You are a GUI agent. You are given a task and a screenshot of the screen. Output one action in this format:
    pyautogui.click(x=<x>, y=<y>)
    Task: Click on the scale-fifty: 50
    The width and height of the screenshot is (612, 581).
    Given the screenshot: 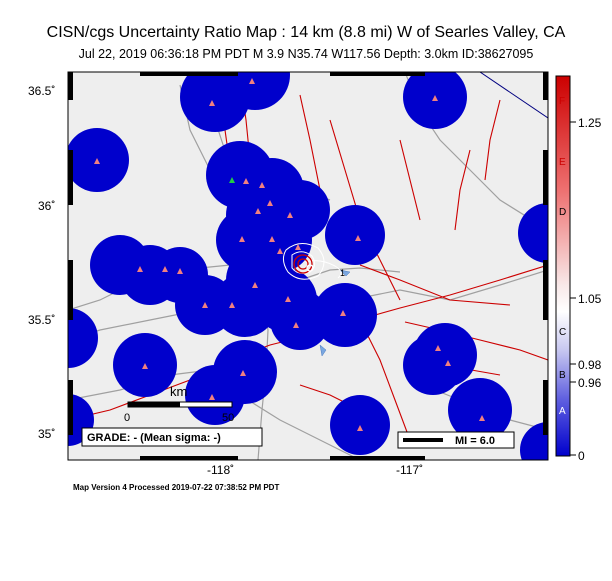 What is the action you would take?
    pyautogui.click(x=228, y=418)
    